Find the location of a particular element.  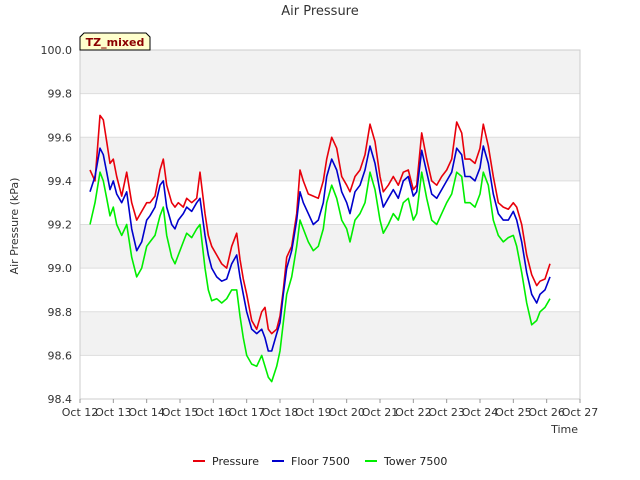

timezone-badge: TZ_mixed is located at coordinates (115, 41).